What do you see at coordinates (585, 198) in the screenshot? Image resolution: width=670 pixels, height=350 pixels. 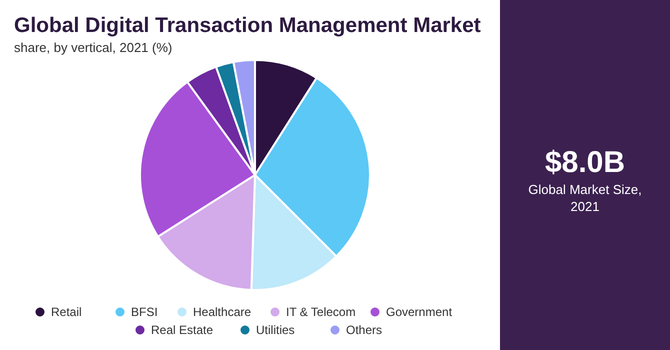 I see `text: Global Market Size, 2021` at bounding box center [585, 198].